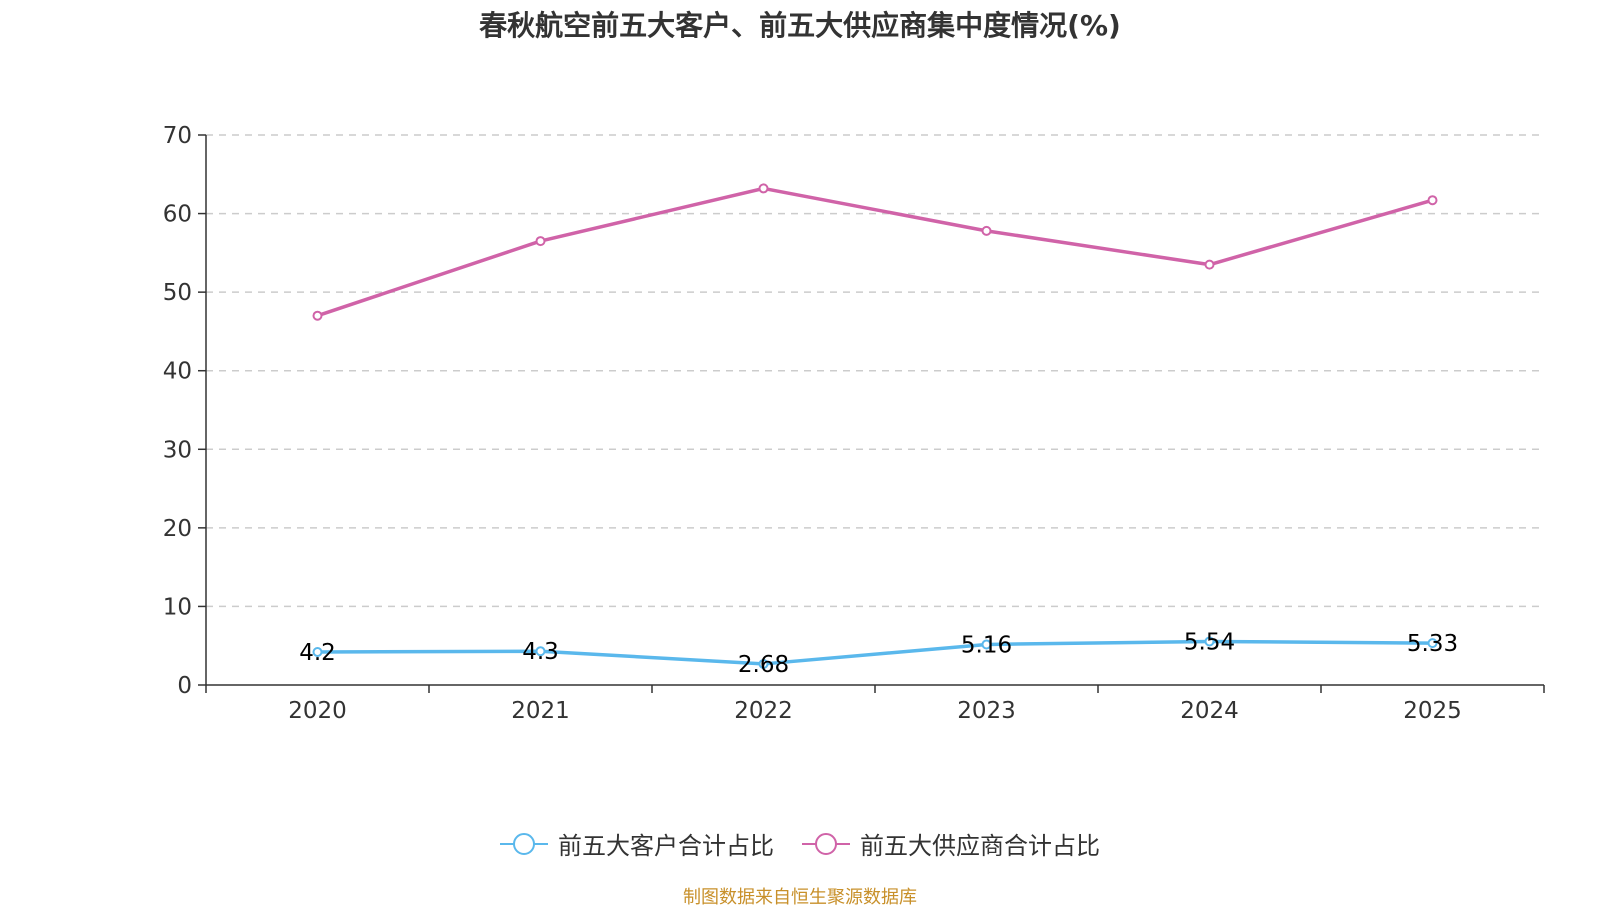 This screenshot has height=909, width=1600. I want to click on y-tick-label: 10, so click(177, 607).